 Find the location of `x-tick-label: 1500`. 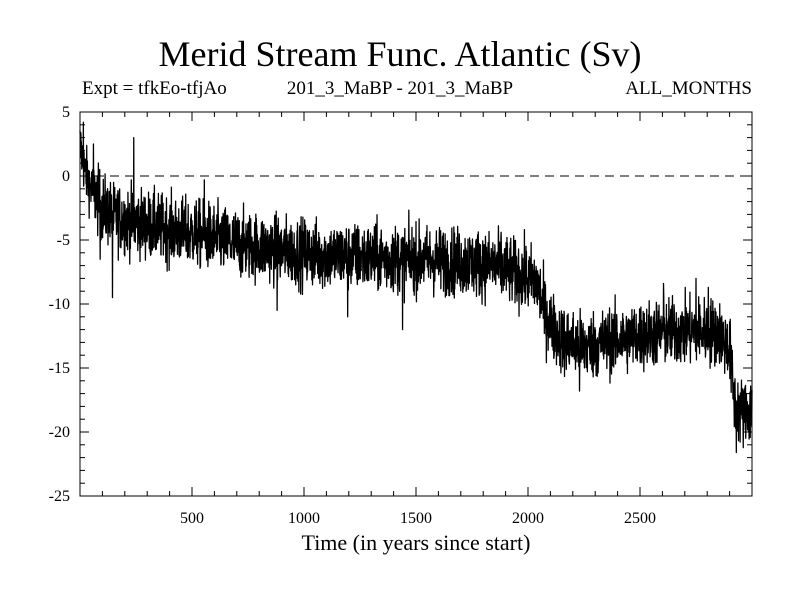

x-tick-label: 1500 is located at coordinates (416, 518).